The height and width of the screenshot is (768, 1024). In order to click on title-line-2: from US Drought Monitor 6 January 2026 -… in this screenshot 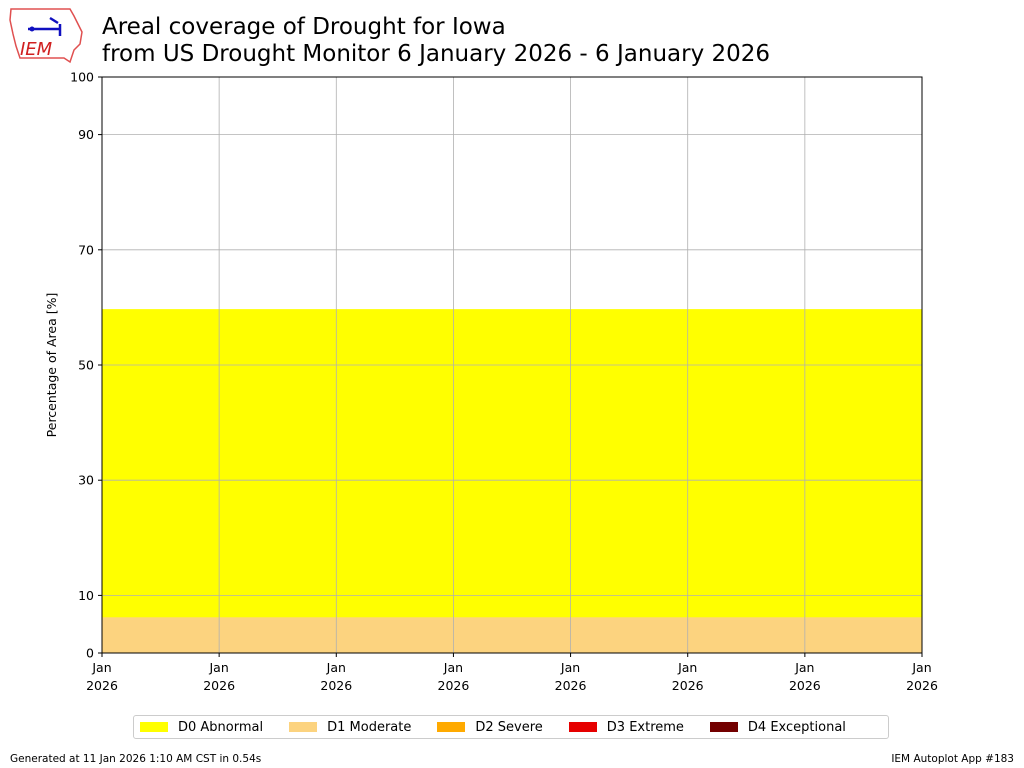, I will do `click(436, 54)`.